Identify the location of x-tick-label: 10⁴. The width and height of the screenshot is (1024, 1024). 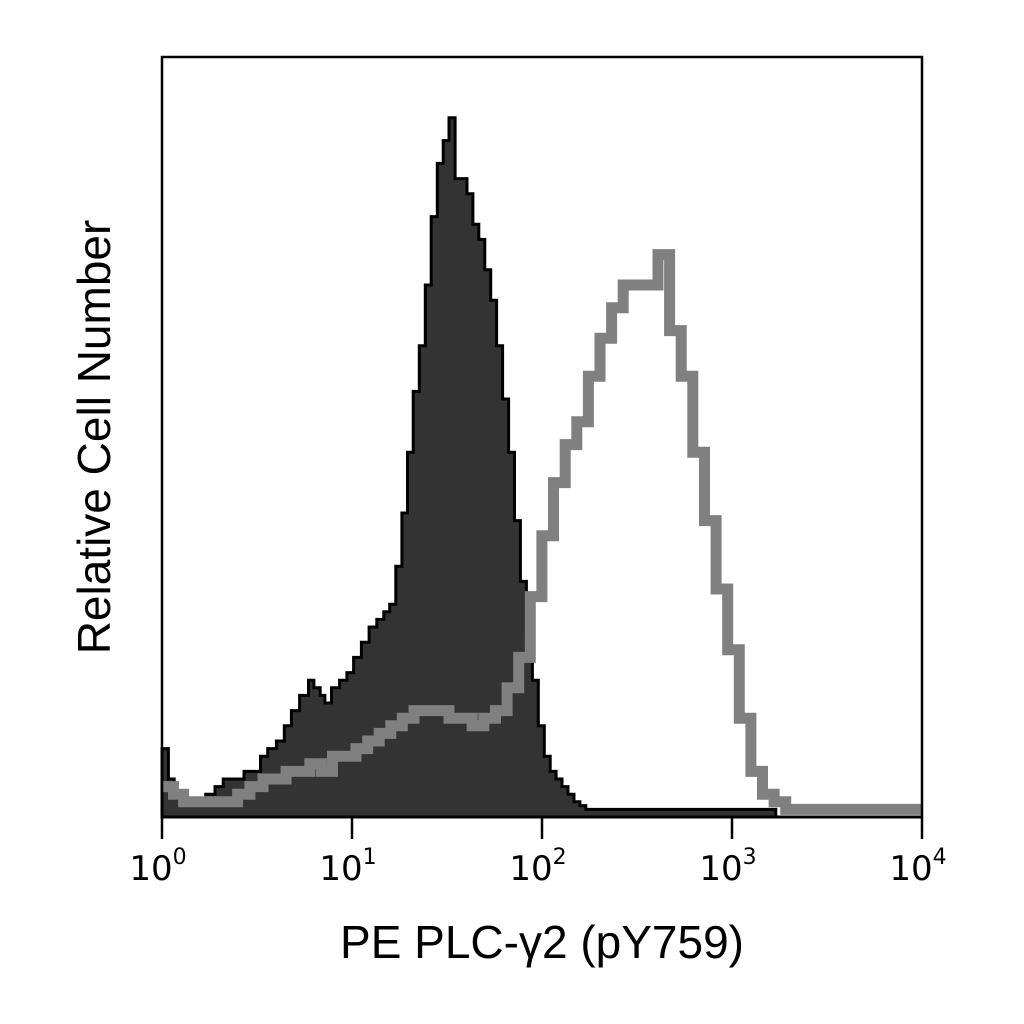
(917, 867).